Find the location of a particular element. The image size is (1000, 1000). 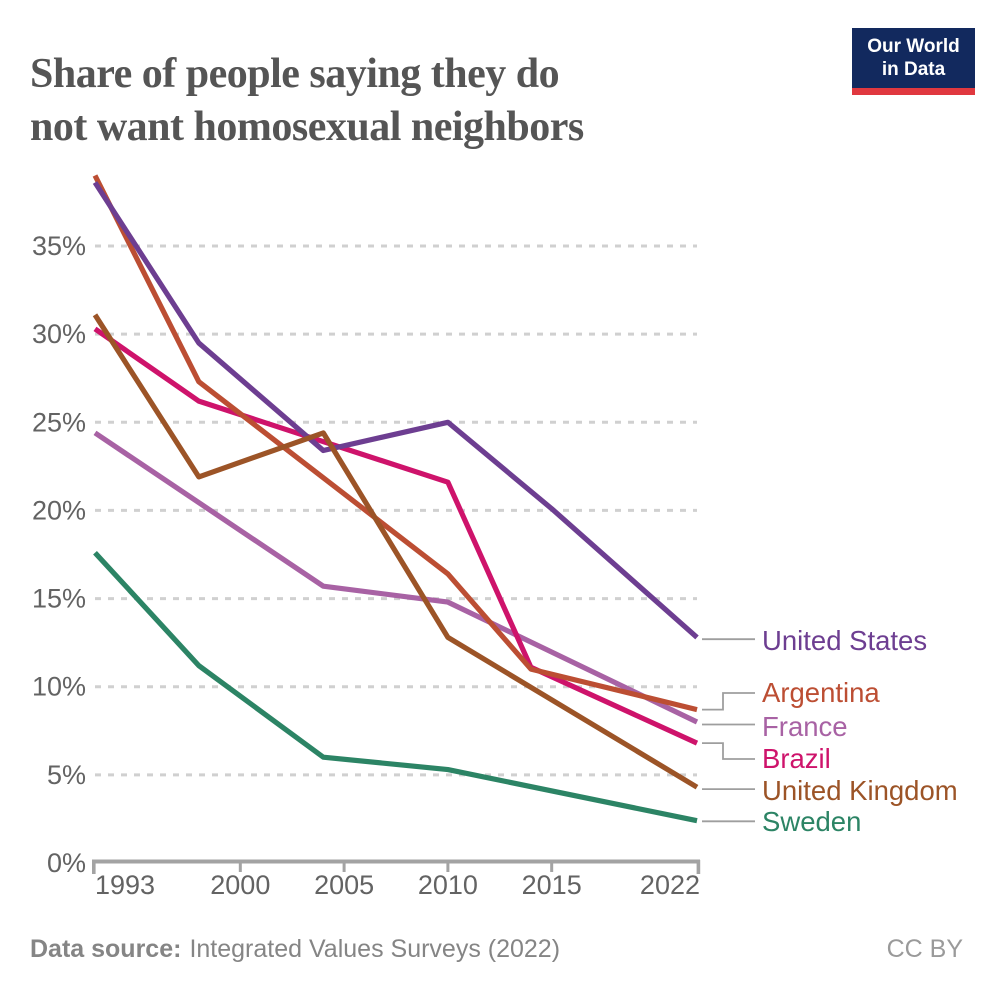

x-tick-label-2010: 2010 is located at coordinates (448, 885).